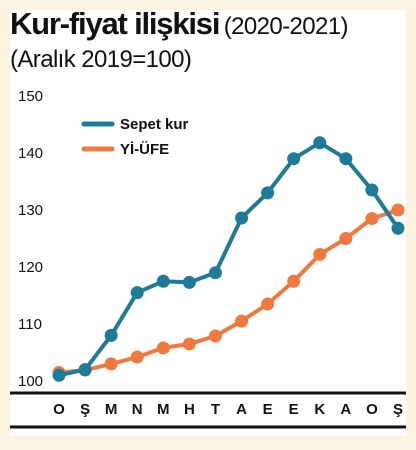 The width and height of the screenshot is (416, 450). I want to click on legend-label-yi-ufe: Yİ-ÜFE, so click(144, 149).